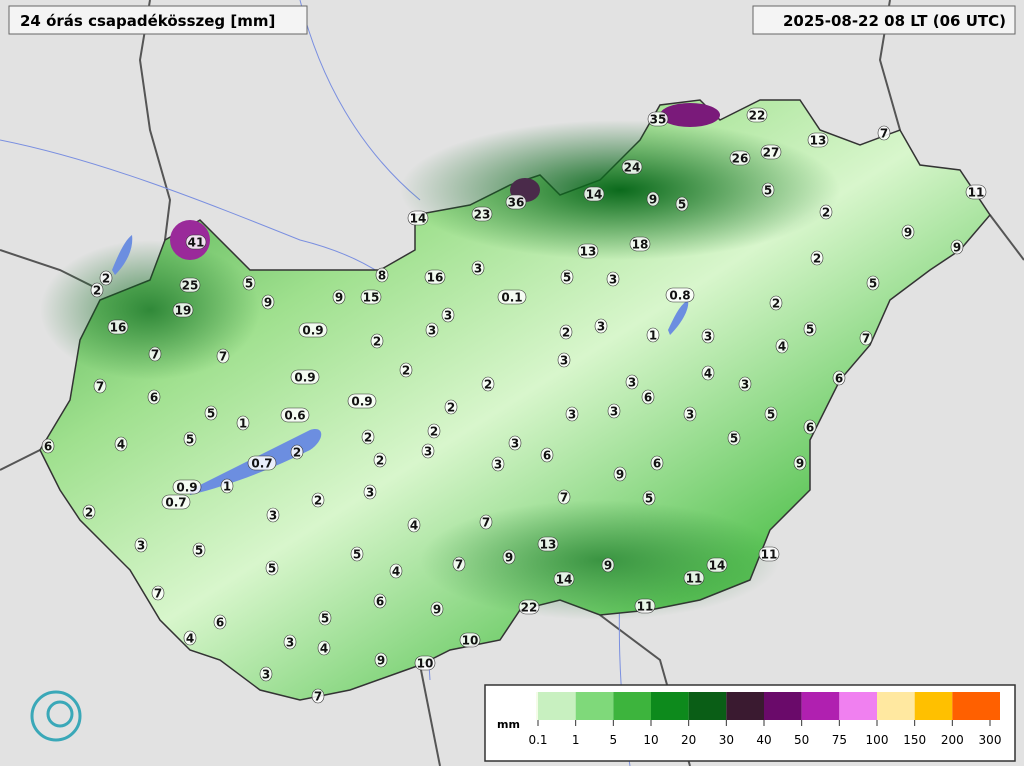 The image size is (1024, 766). Describe the element at coordinates (877, 740) in the screenshot. I see `legend-tick-label: 100` at that location.